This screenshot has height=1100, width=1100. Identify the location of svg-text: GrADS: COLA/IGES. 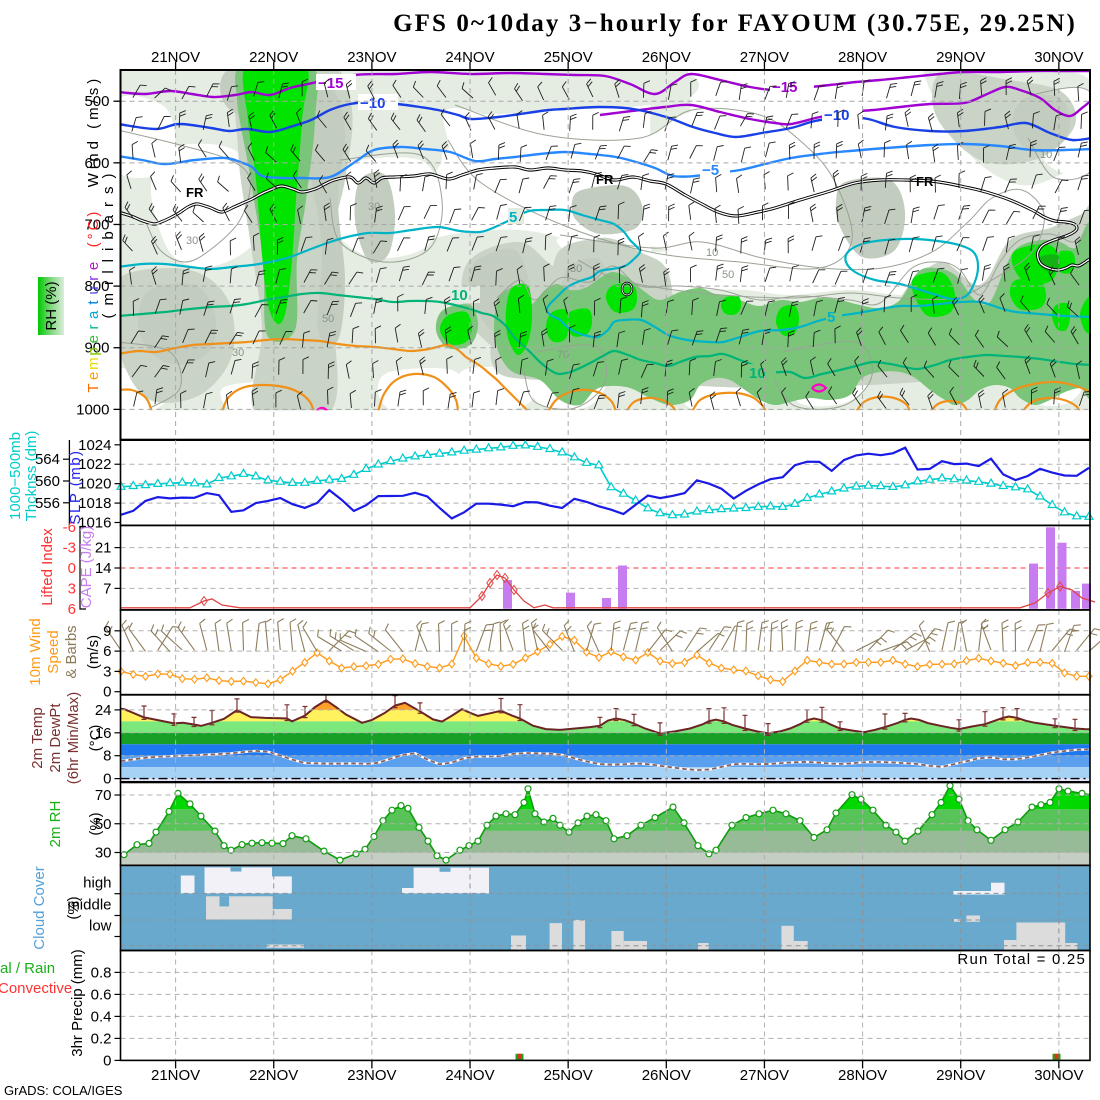
(63, 1090).